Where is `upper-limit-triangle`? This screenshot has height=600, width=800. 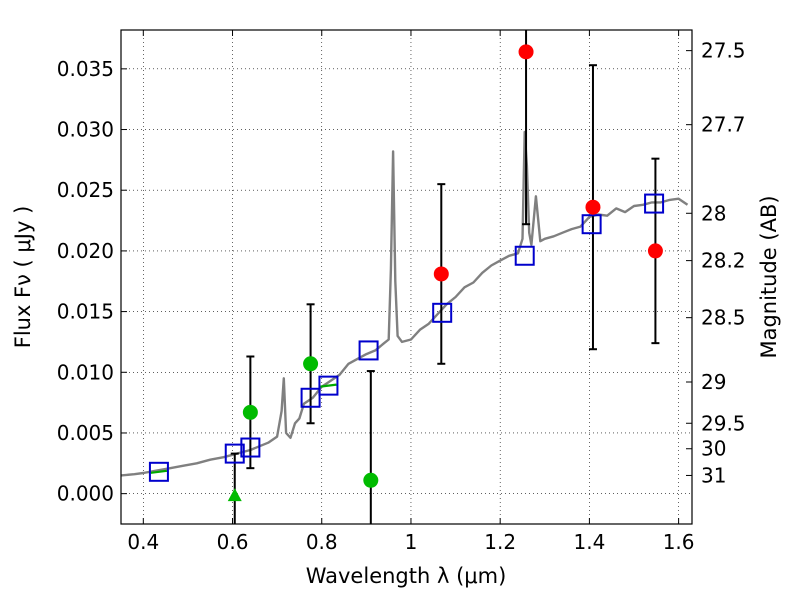
upper-limit-triangle is located at coordinates (234, 495).